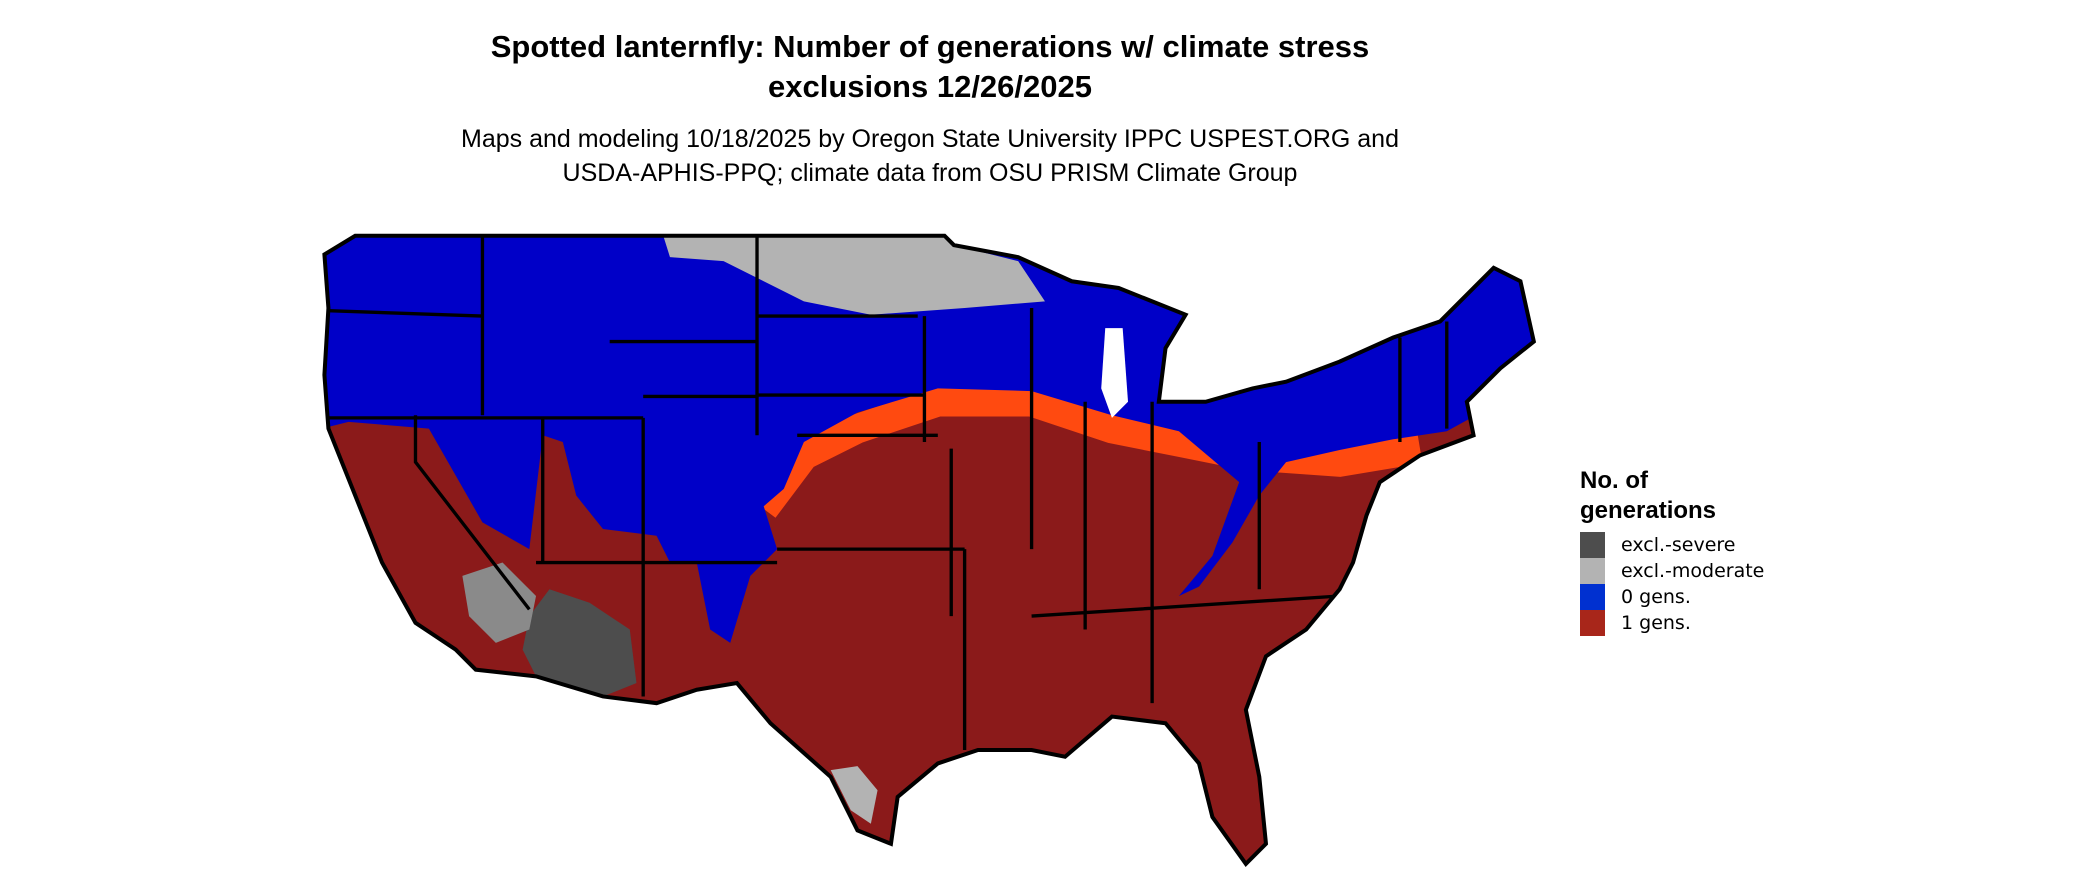 This screenshot has height=892, width=2100. Describe the element at coordinates (1115, 373) in the screenshot. I see `lake-michigan` at that location.